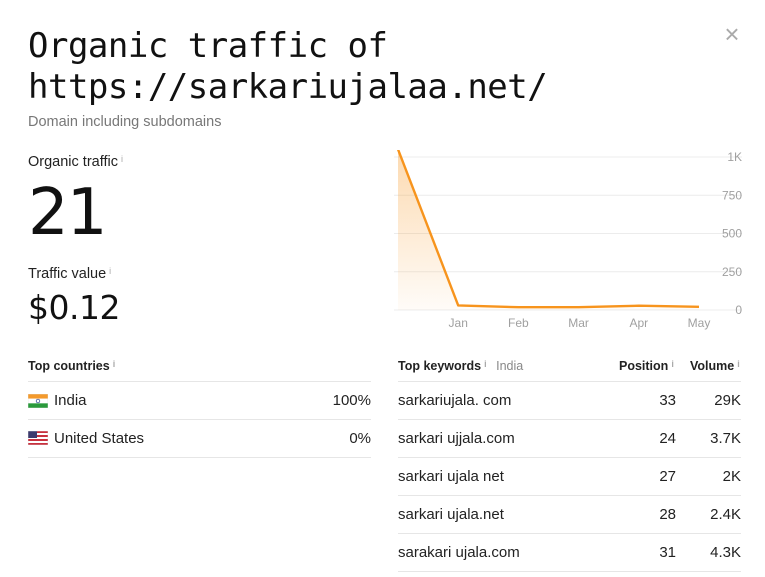 This screenshot has width=765, height=577. What do you see at coordinates (455, 400) in the screenshot?
I see `keyword-text: sarkariujala. com` at bounding box center [455, 400].